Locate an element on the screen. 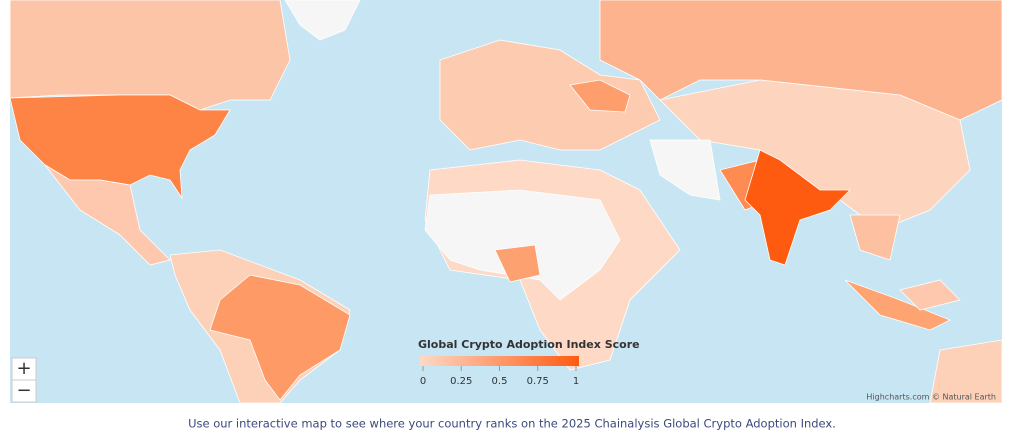  canada is located at coordinates (150, 55).